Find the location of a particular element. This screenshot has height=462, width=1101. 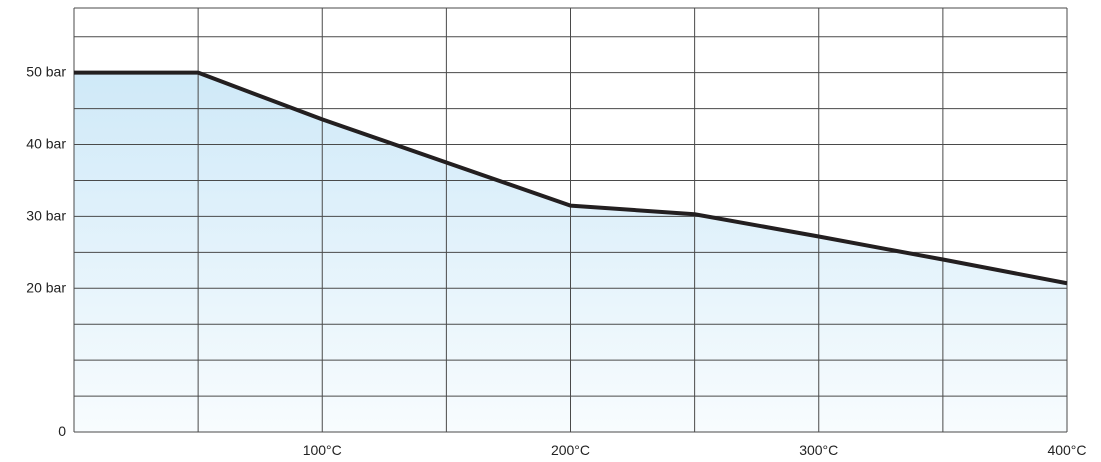

y-tick-label: 20 bar is located at coordinates (46, 287).